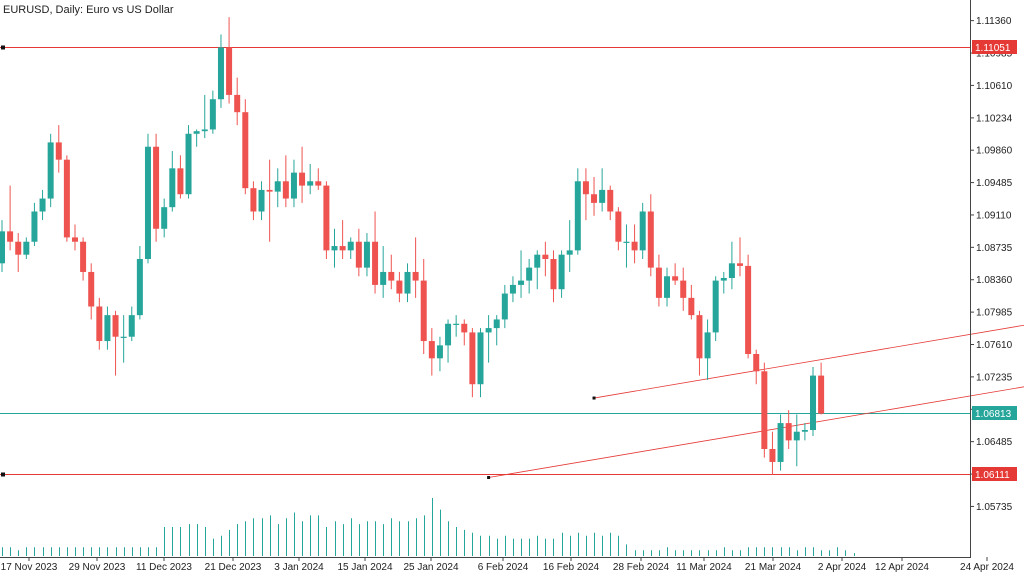 The height and width of the screenshot is (576, 1024). I want to click on y-tick-label: 1.07610, so click(994, 345).